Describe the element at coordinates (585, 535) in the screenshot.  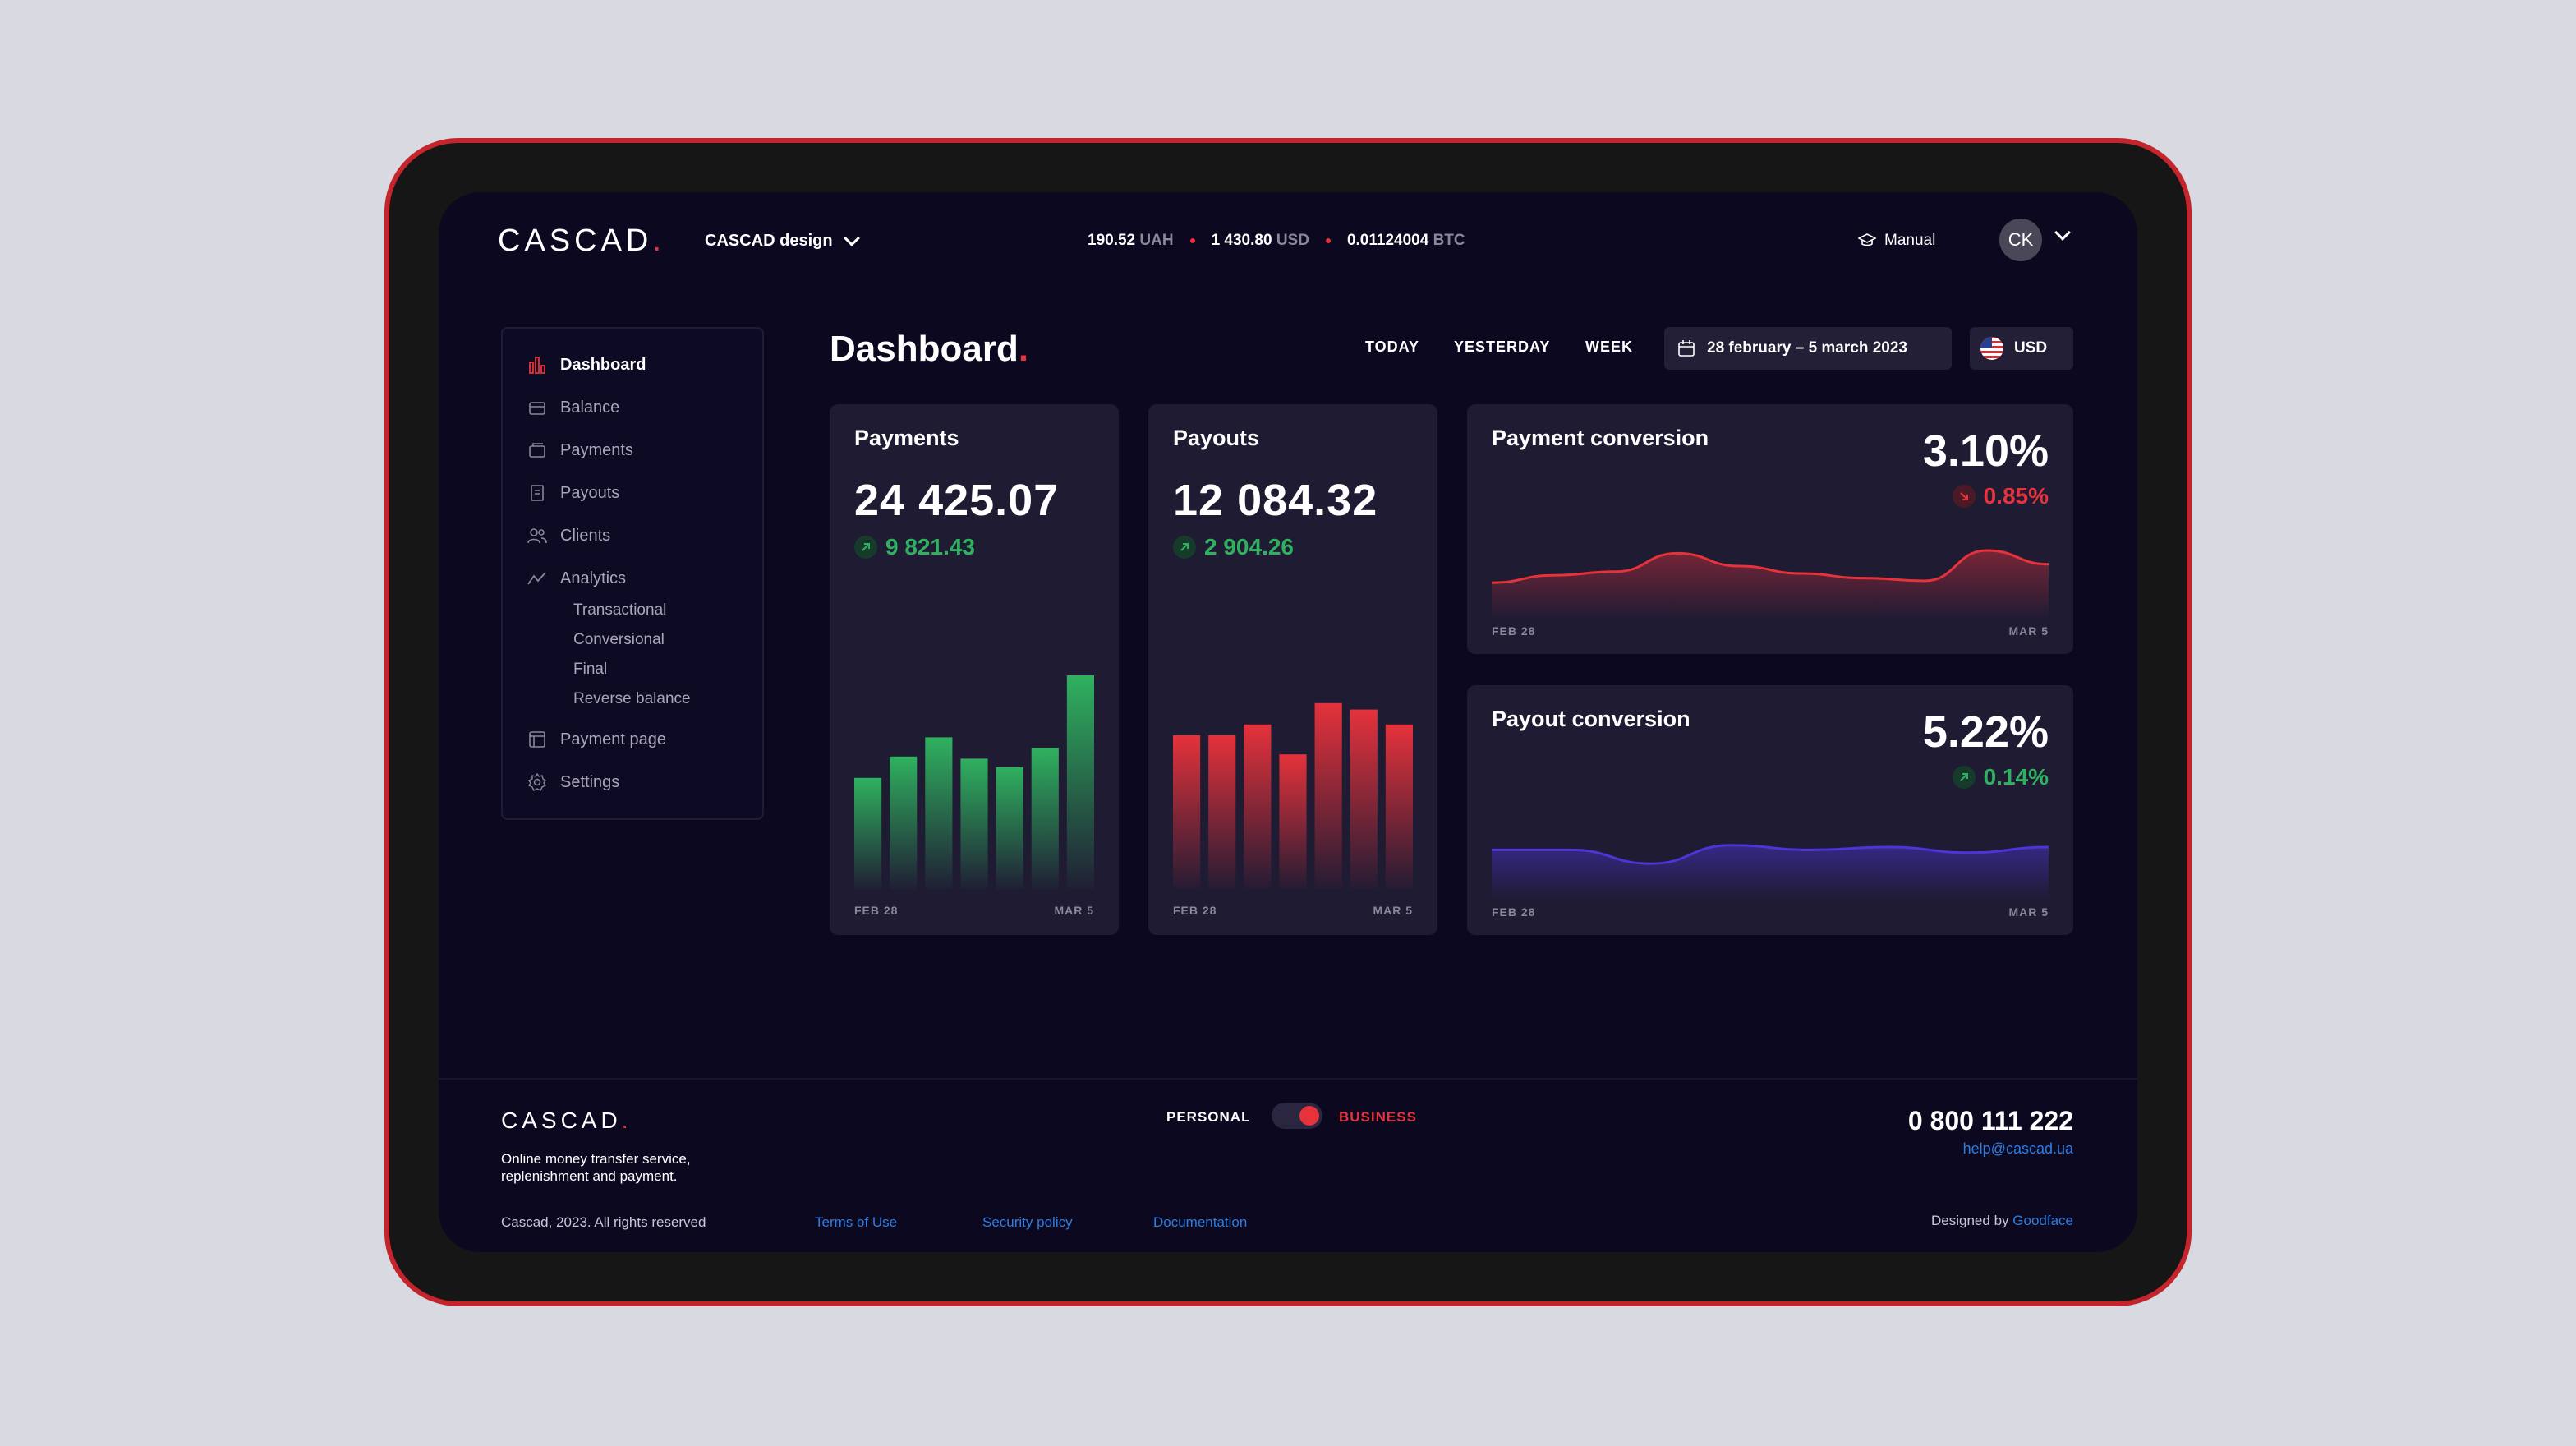
I see `sidebar-item-label: Clients` at that location.